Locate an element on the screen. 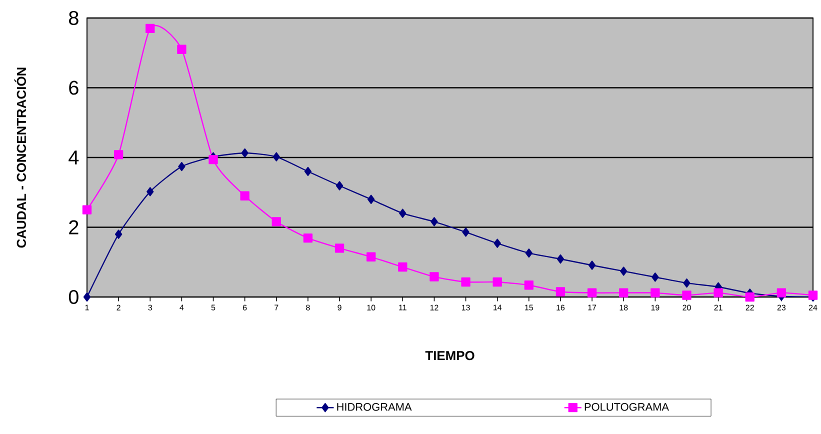 The width and height of the screenshot is (821, 434). legend-label: HIDROGRAMA is located at coordinates (374, 407).